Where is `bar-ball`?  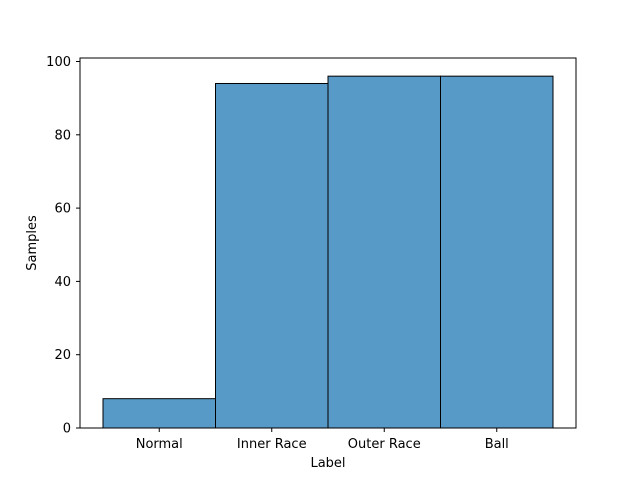 bar-ball is located at coordinates (497, 252).